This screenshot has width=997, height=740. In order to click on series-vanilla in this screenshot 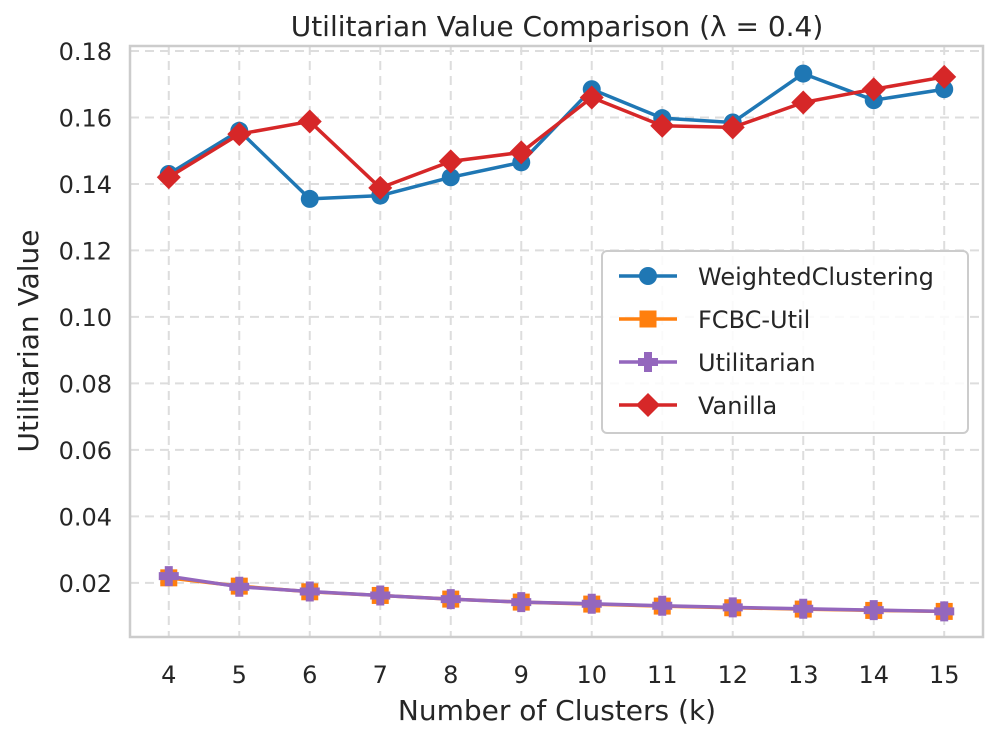, I will do `click(556, 132)`.